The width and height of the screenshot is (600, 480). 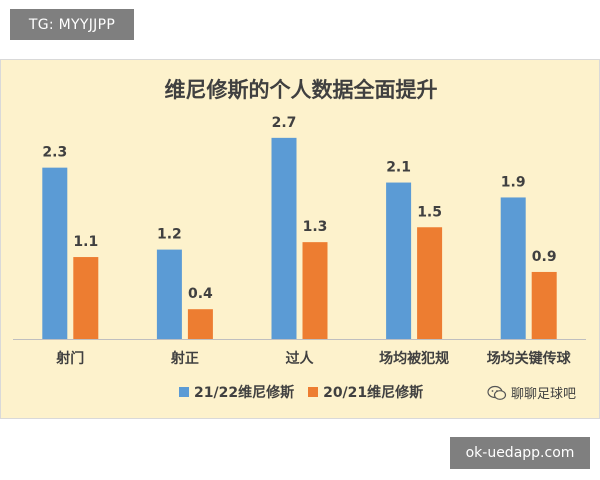 I want to click on data-label-series2-1: 0.4, so click(x=200, y=294).